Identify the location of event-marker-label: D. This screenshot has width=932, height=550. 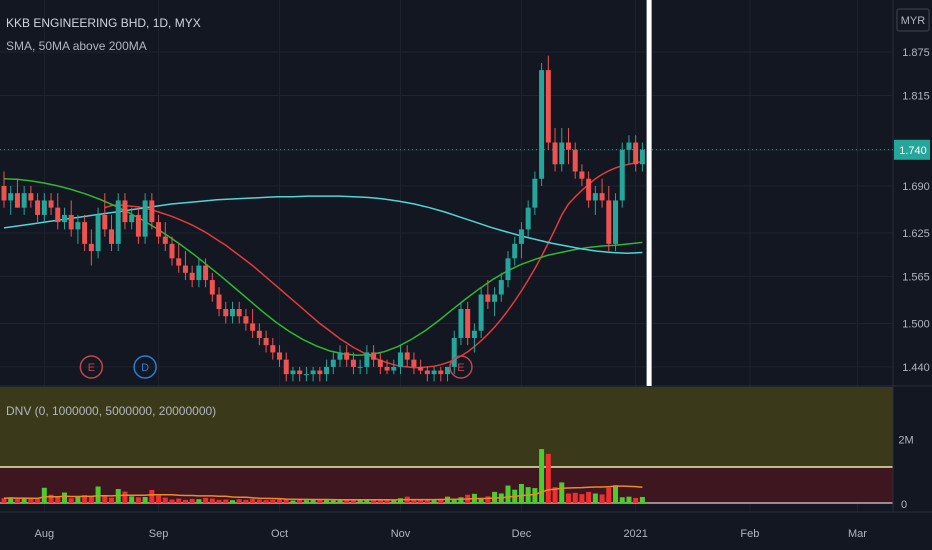
(145, 368).